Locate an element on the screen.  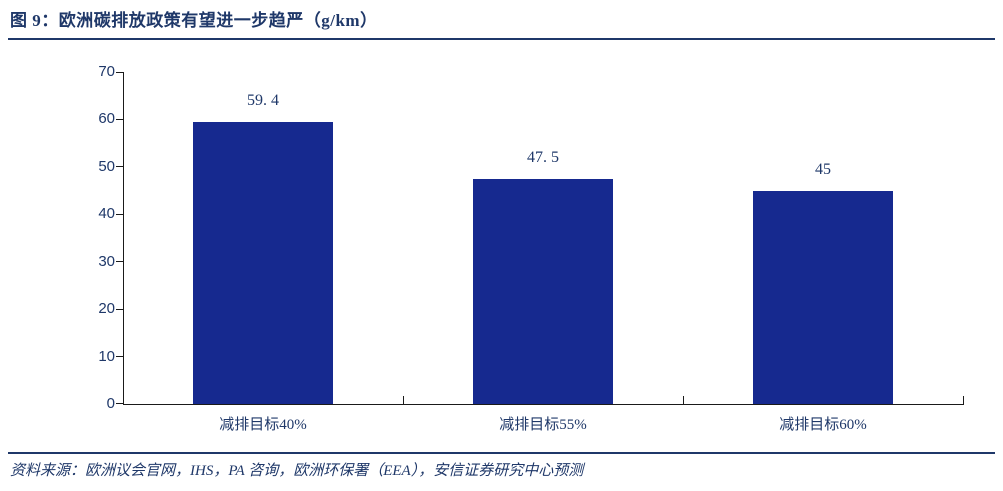
bar-value-label: 47. 5 is located at coordinates (543, 157).